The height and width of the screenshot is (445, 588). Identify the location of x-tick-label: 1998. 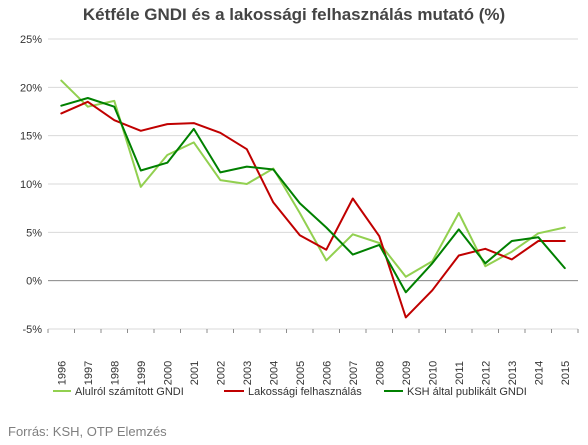
(115, 373).